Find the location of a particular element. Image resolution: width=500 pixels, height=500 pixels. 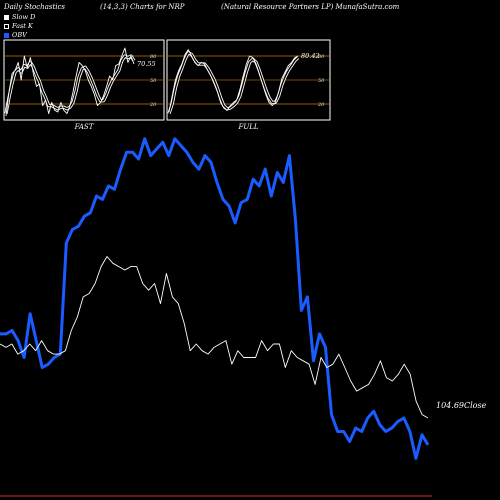

legend-swatch-obv is located at coordinates (6, 35).